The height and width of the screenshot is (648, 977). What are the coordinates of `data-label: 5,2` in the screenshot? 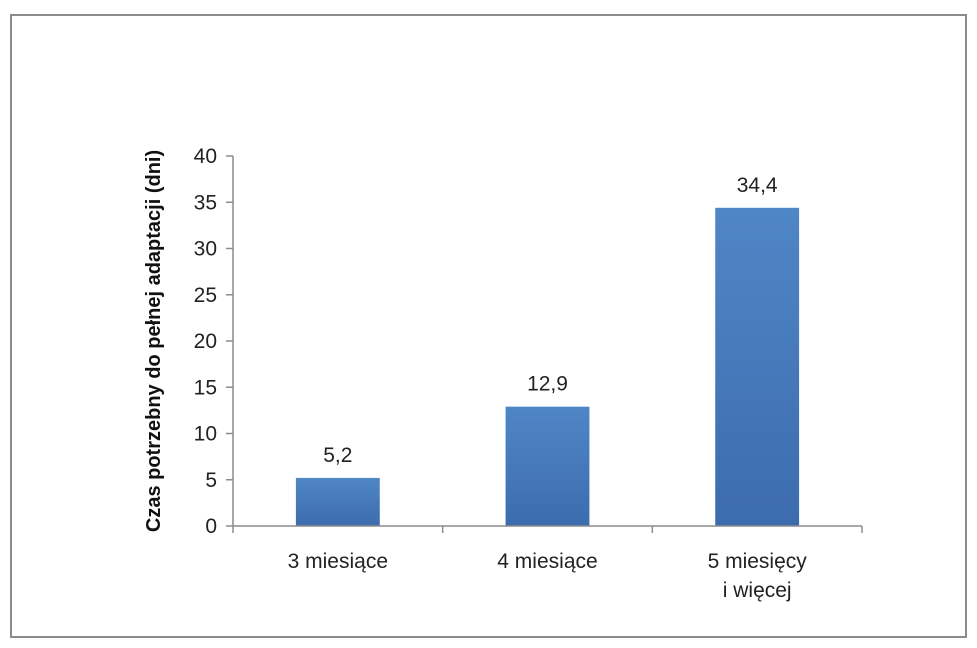 It's located at (337, 455).